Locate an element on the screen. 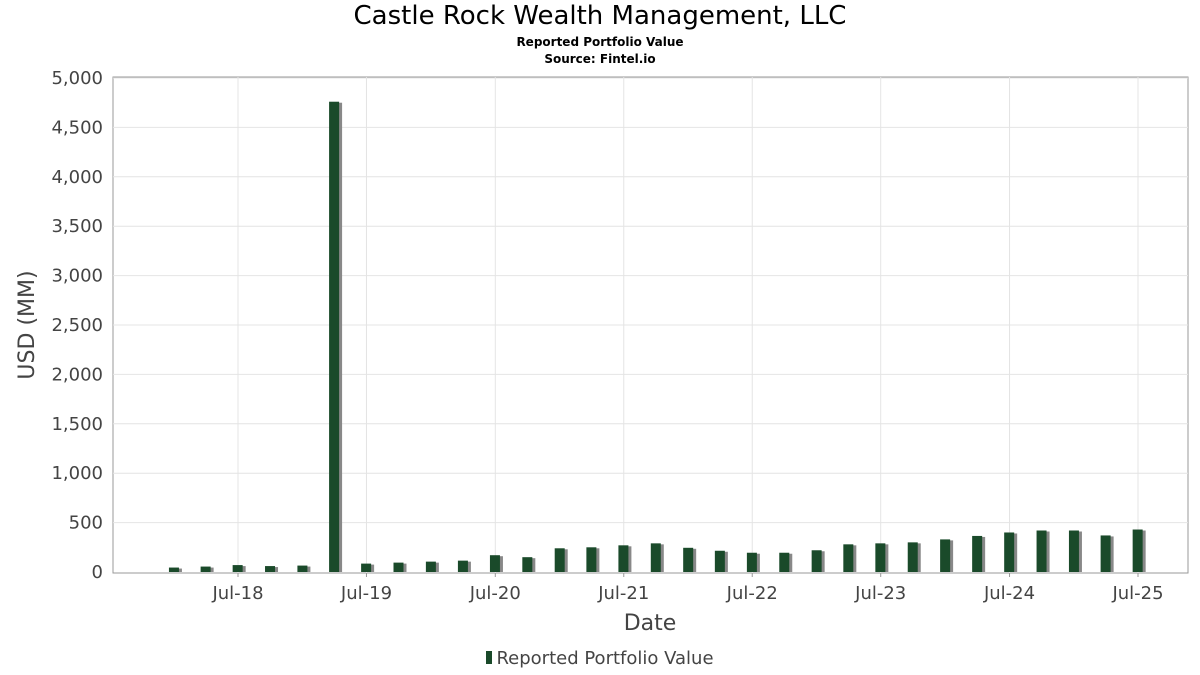 This screenshot has width=1200, height=675. x-tick-label: Jul-25 is located at coordinates (1137, 593).